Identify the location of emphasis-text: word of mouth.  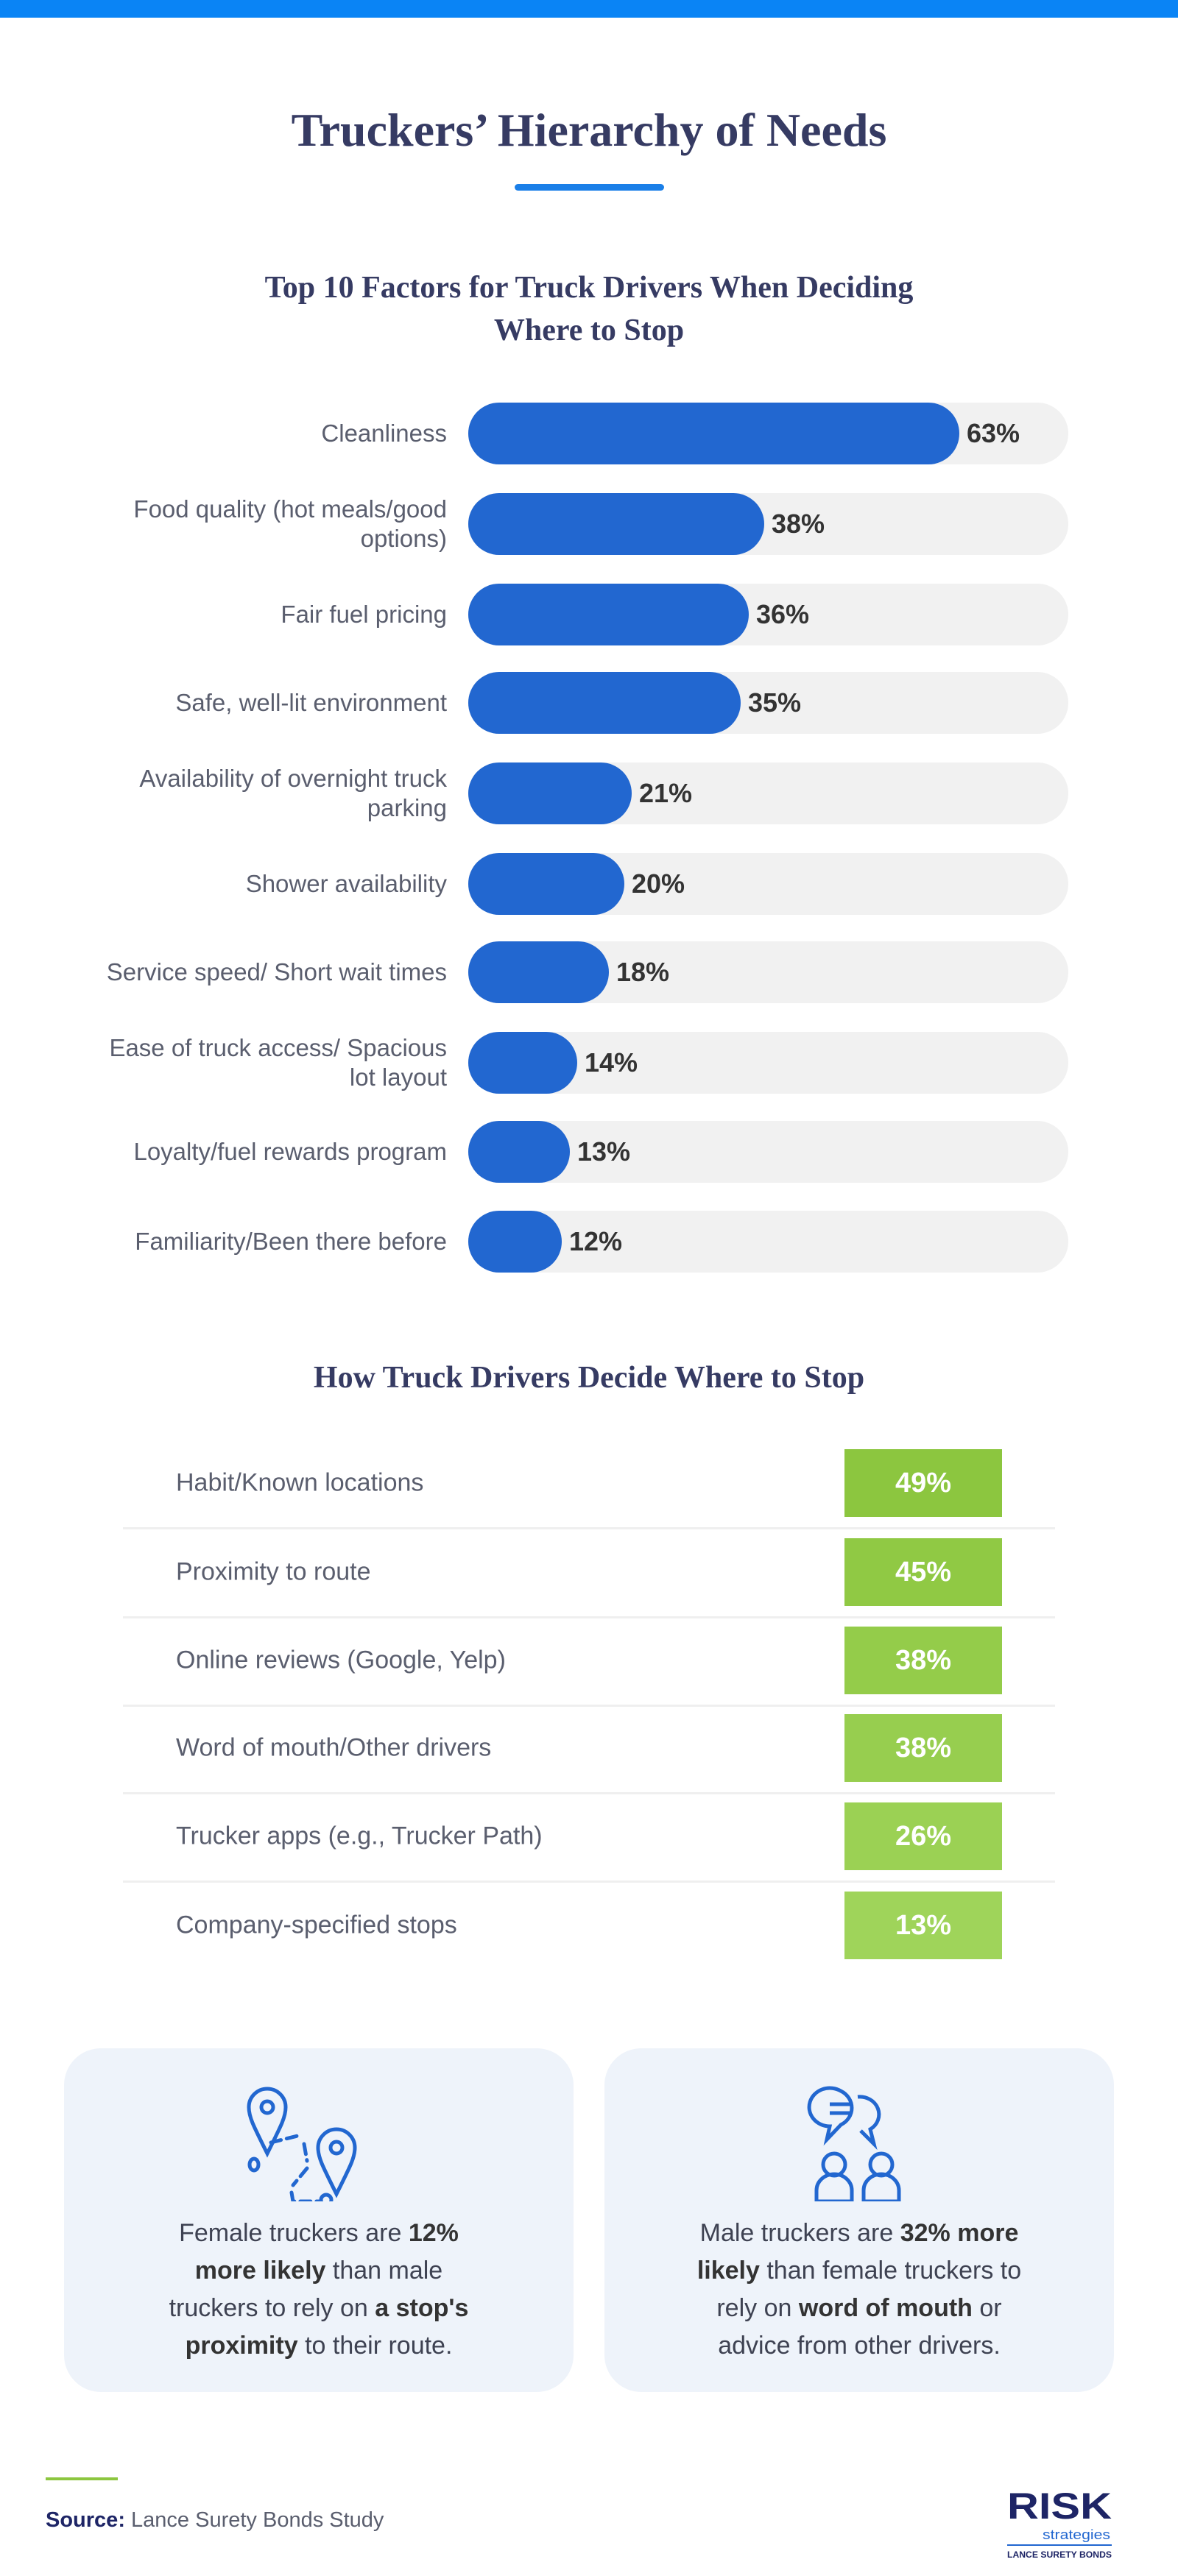
(882, 2308).